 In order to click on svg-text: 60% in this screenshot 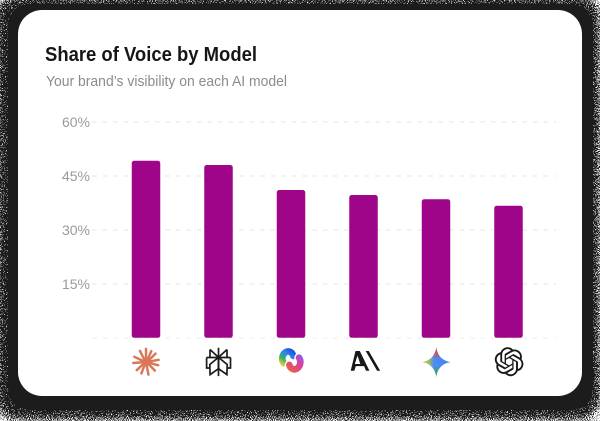, I will do `click(76, 122)`.